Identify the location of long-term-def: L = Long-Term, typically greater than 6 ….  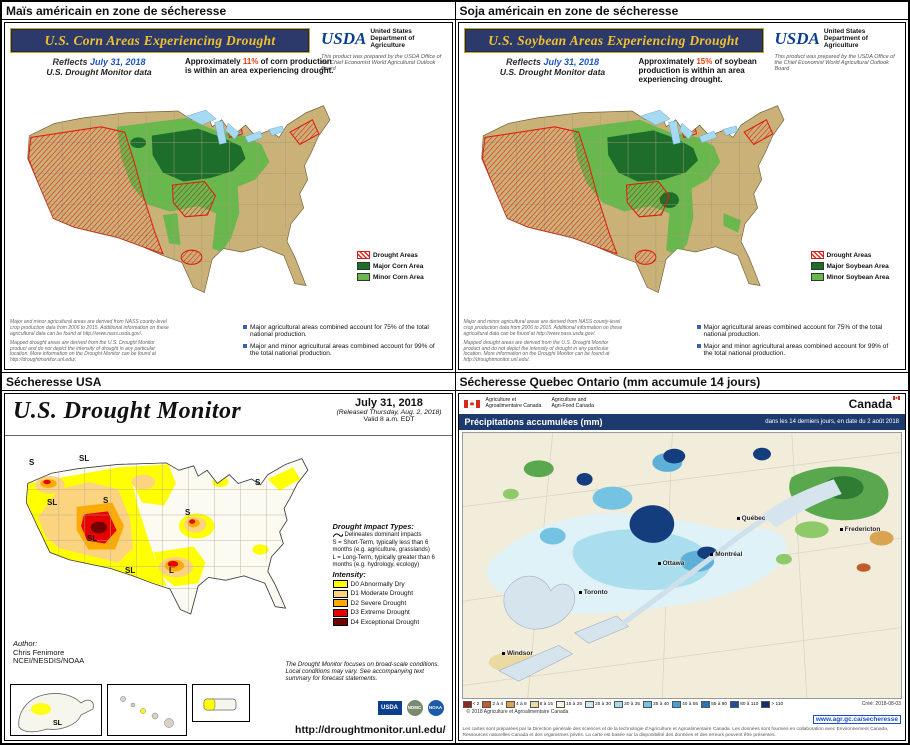
(383, 561).